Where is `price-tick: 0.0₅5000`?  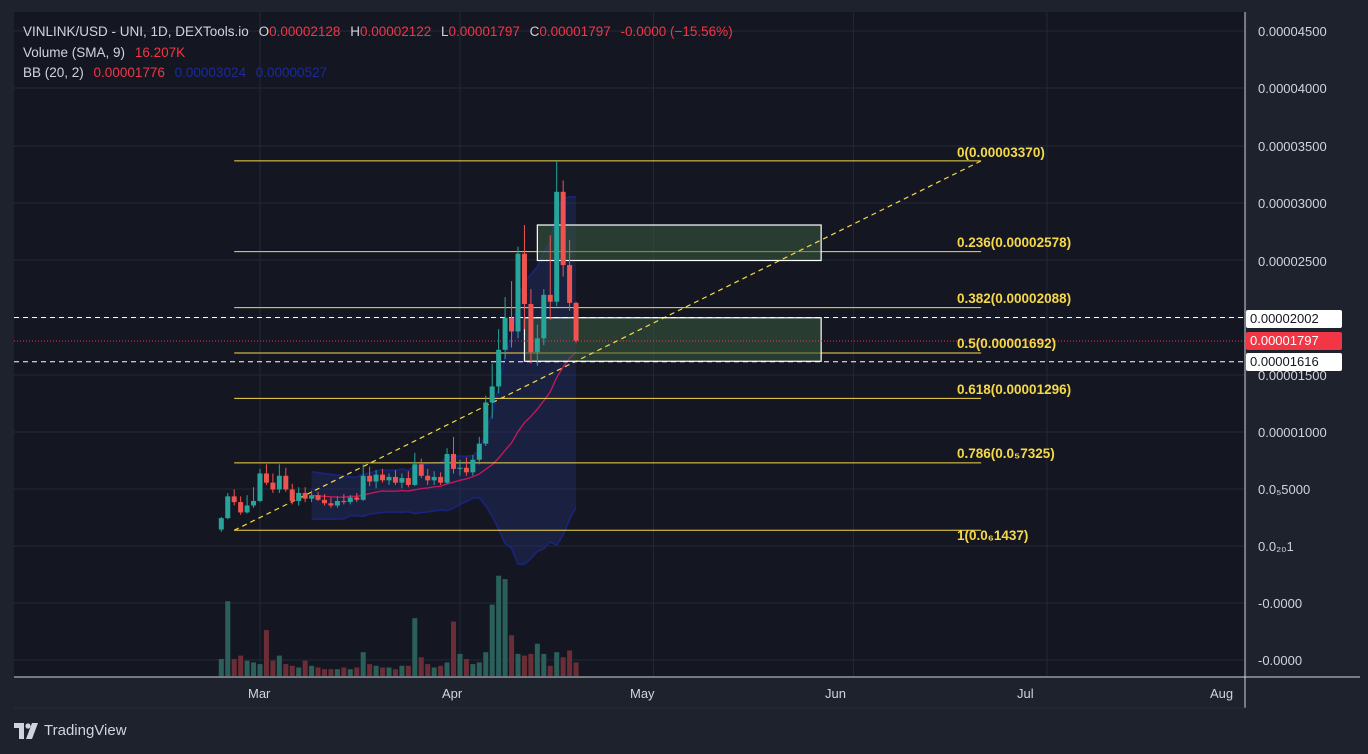
price-tick: 0.0₅5000 is located at coordinates (1284, 489).